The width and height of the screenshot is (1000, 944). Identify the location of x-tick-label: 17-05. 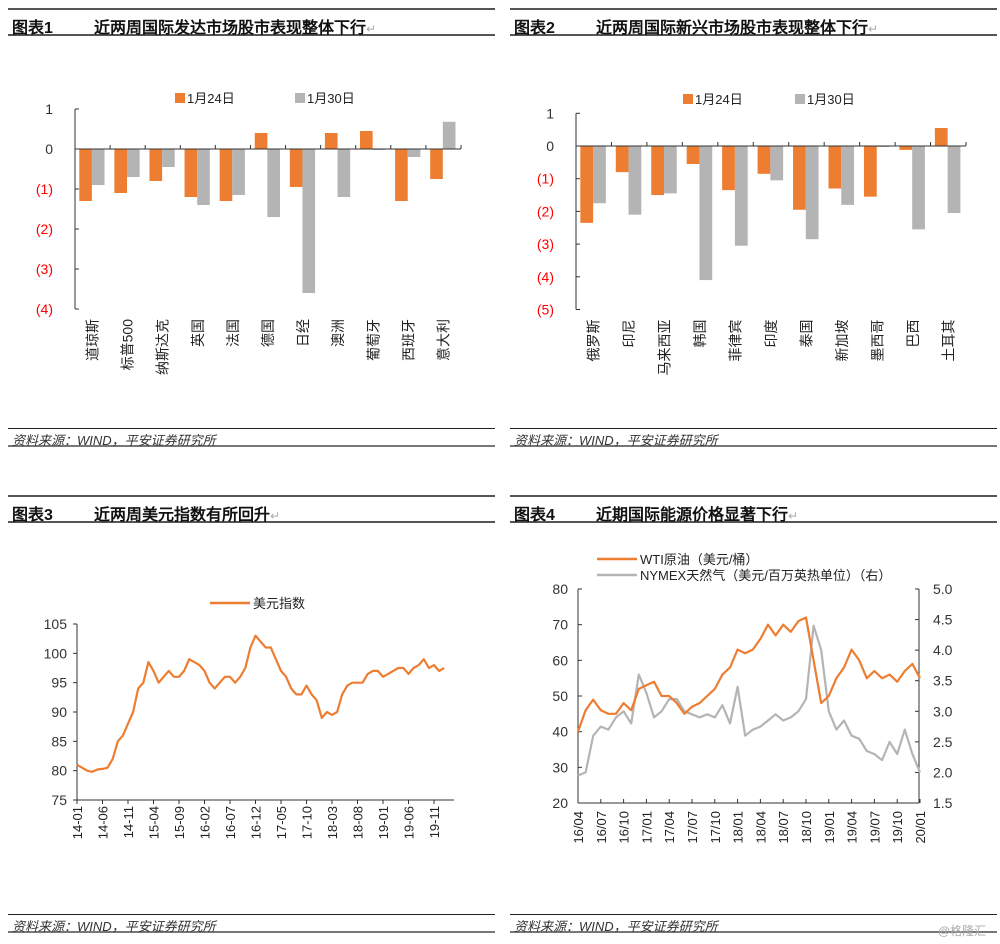
(281, 822).